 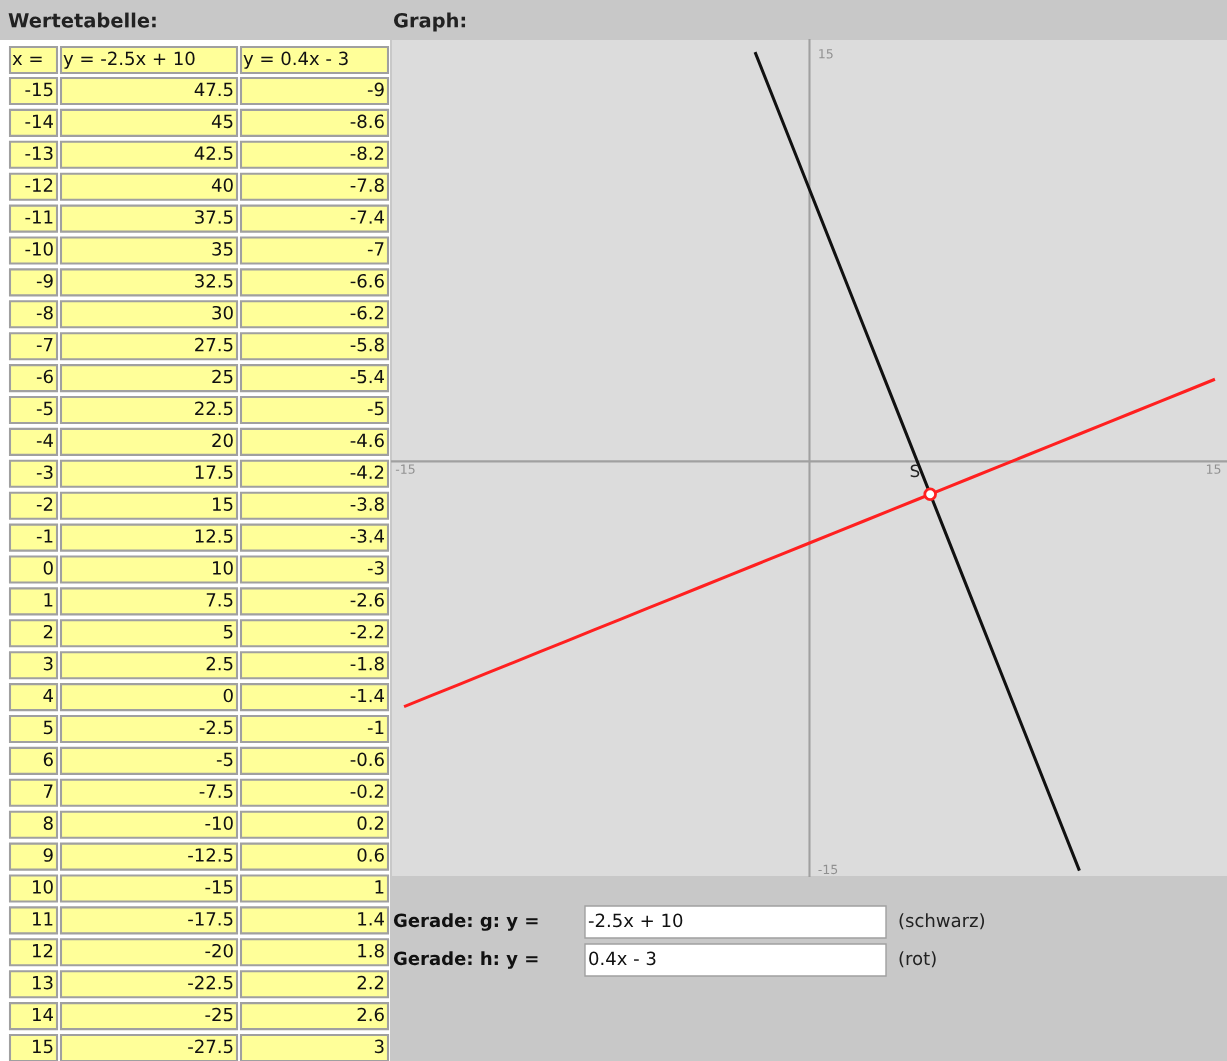 What do you see at coordinates (219, 663) in the screenshot?
I see `text: 2.5` at bounding box center [219, 663].